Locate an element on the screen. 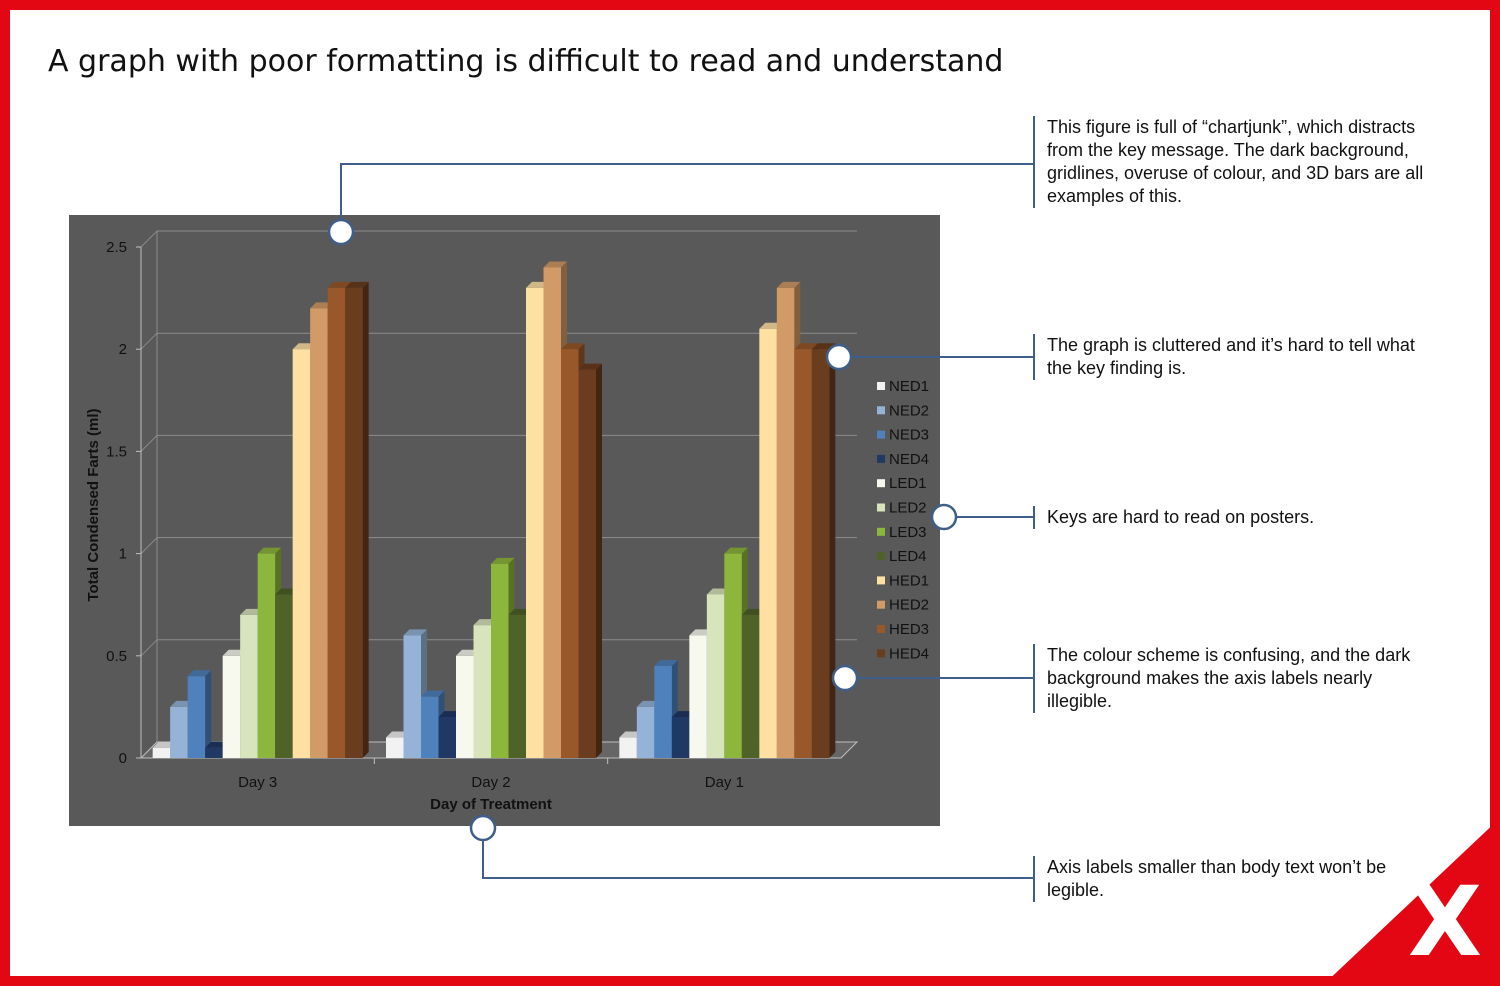 This screenshot has width=1500, height=986. y-tick-label: 2.5 is located at coordinates (116, 247).